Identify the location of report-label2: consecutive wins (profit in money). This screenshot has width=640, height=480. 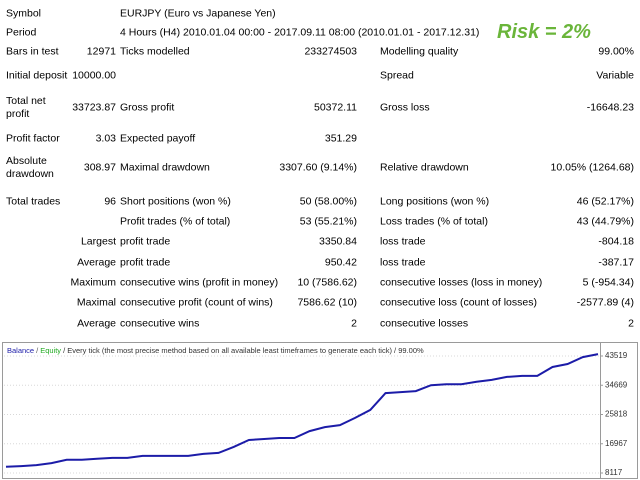
(199, 282).